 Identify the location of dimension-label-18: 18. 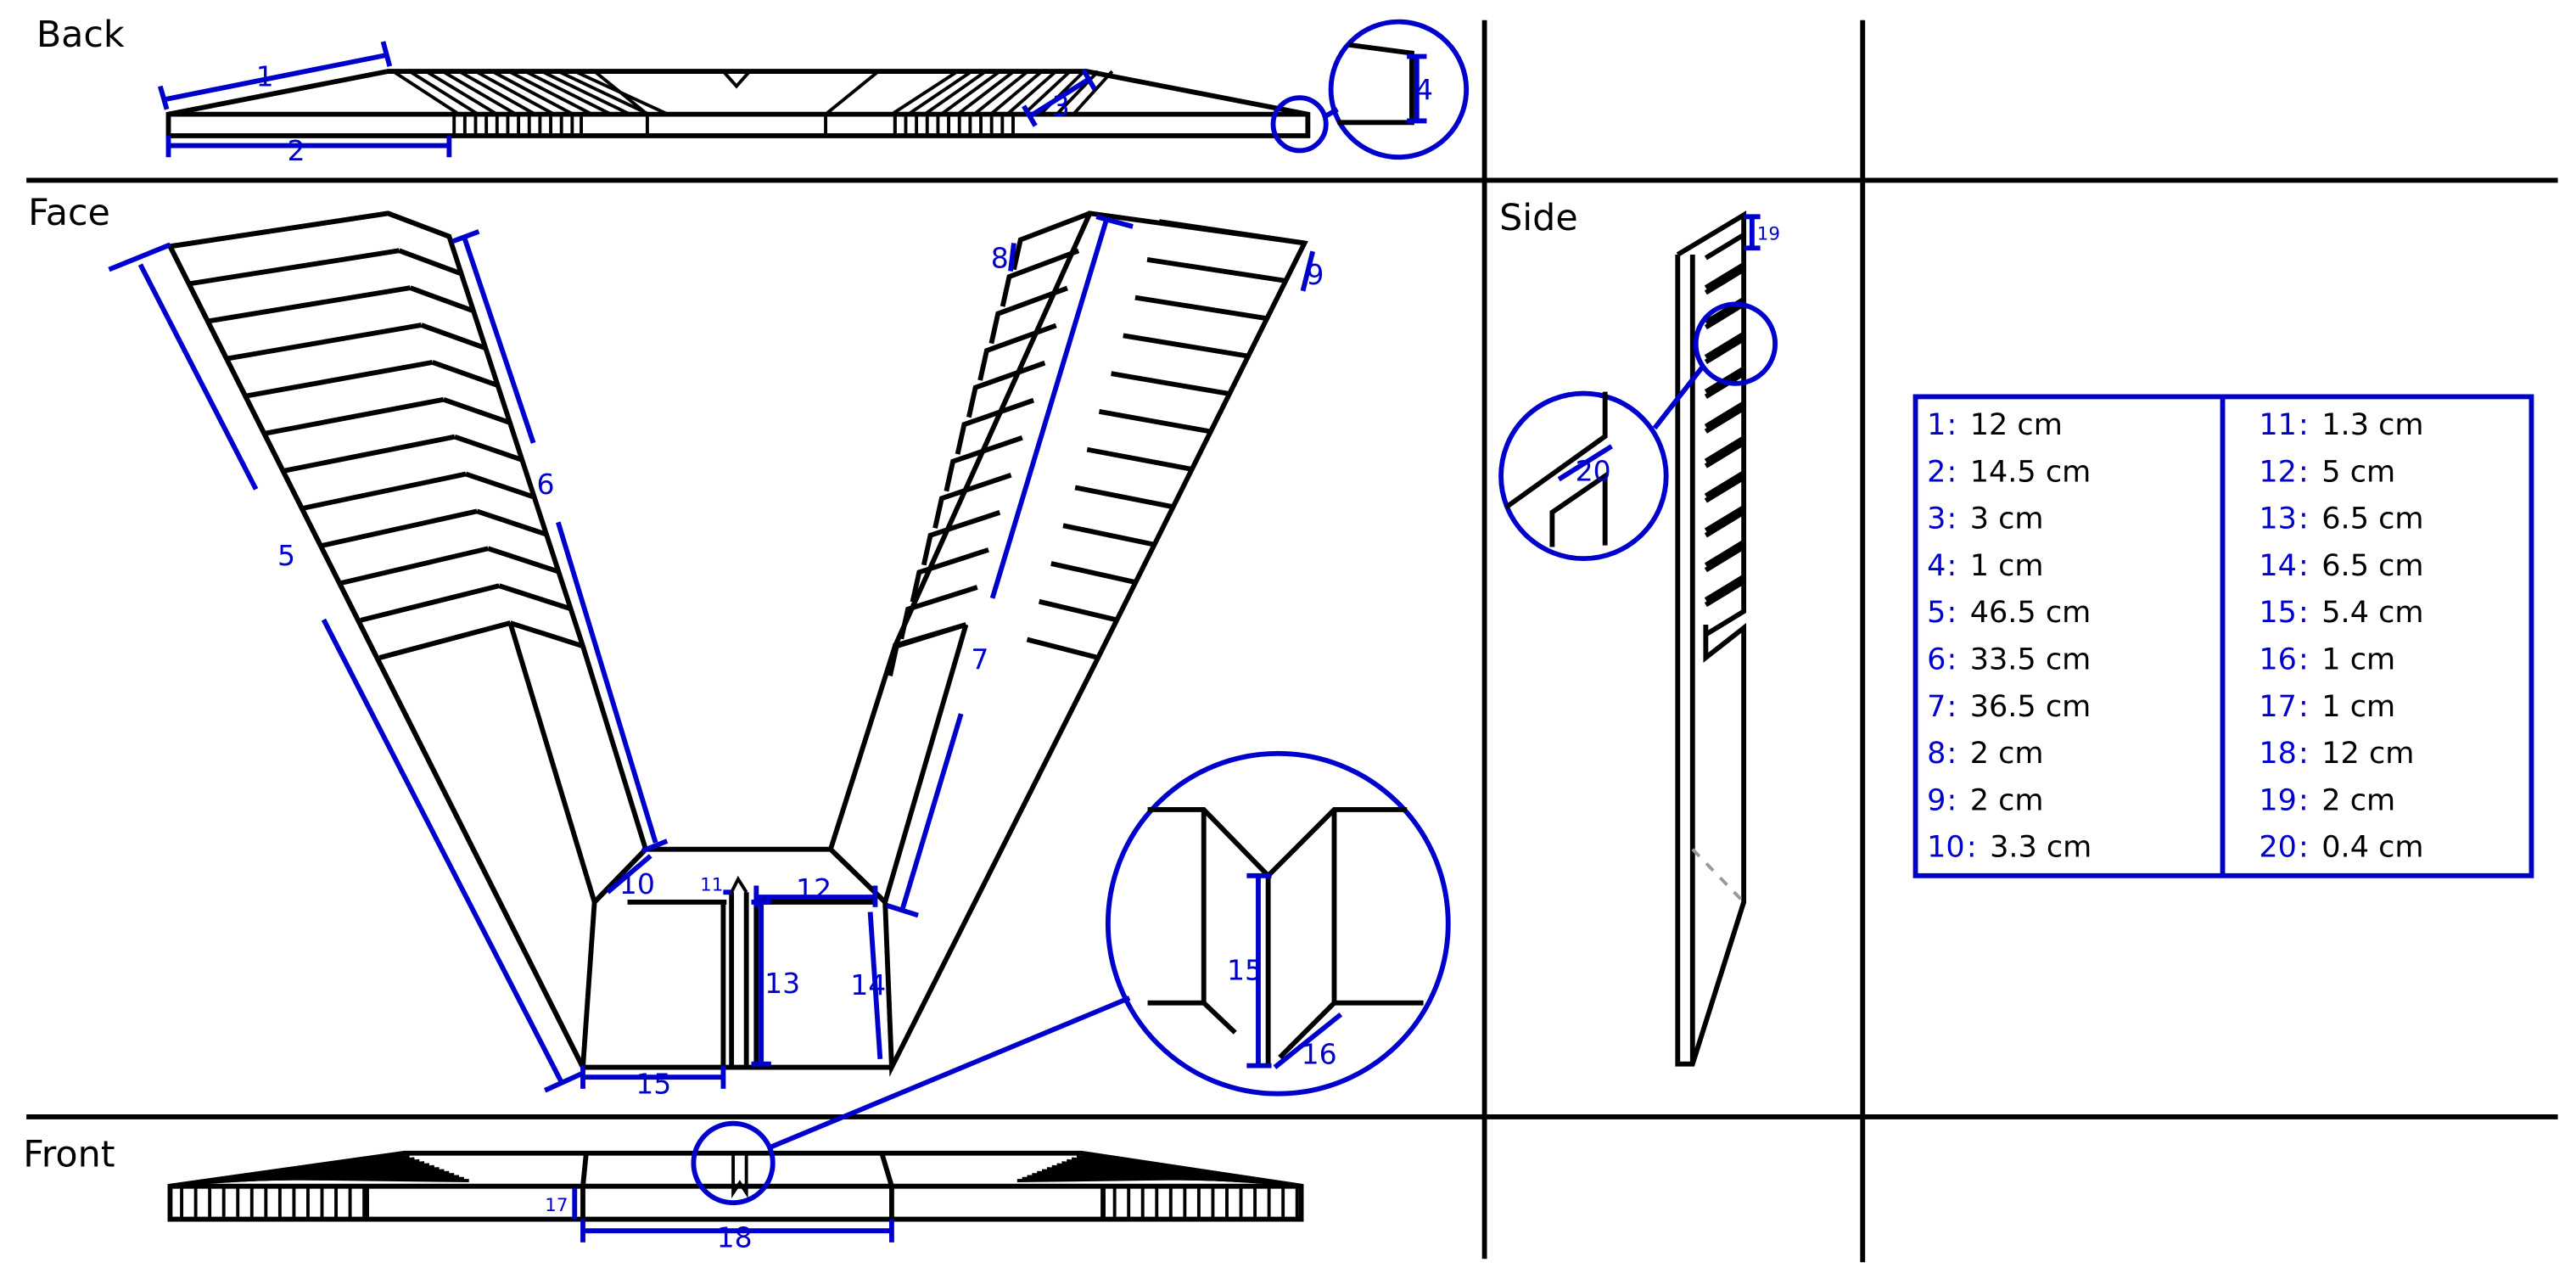
(735, 1237).